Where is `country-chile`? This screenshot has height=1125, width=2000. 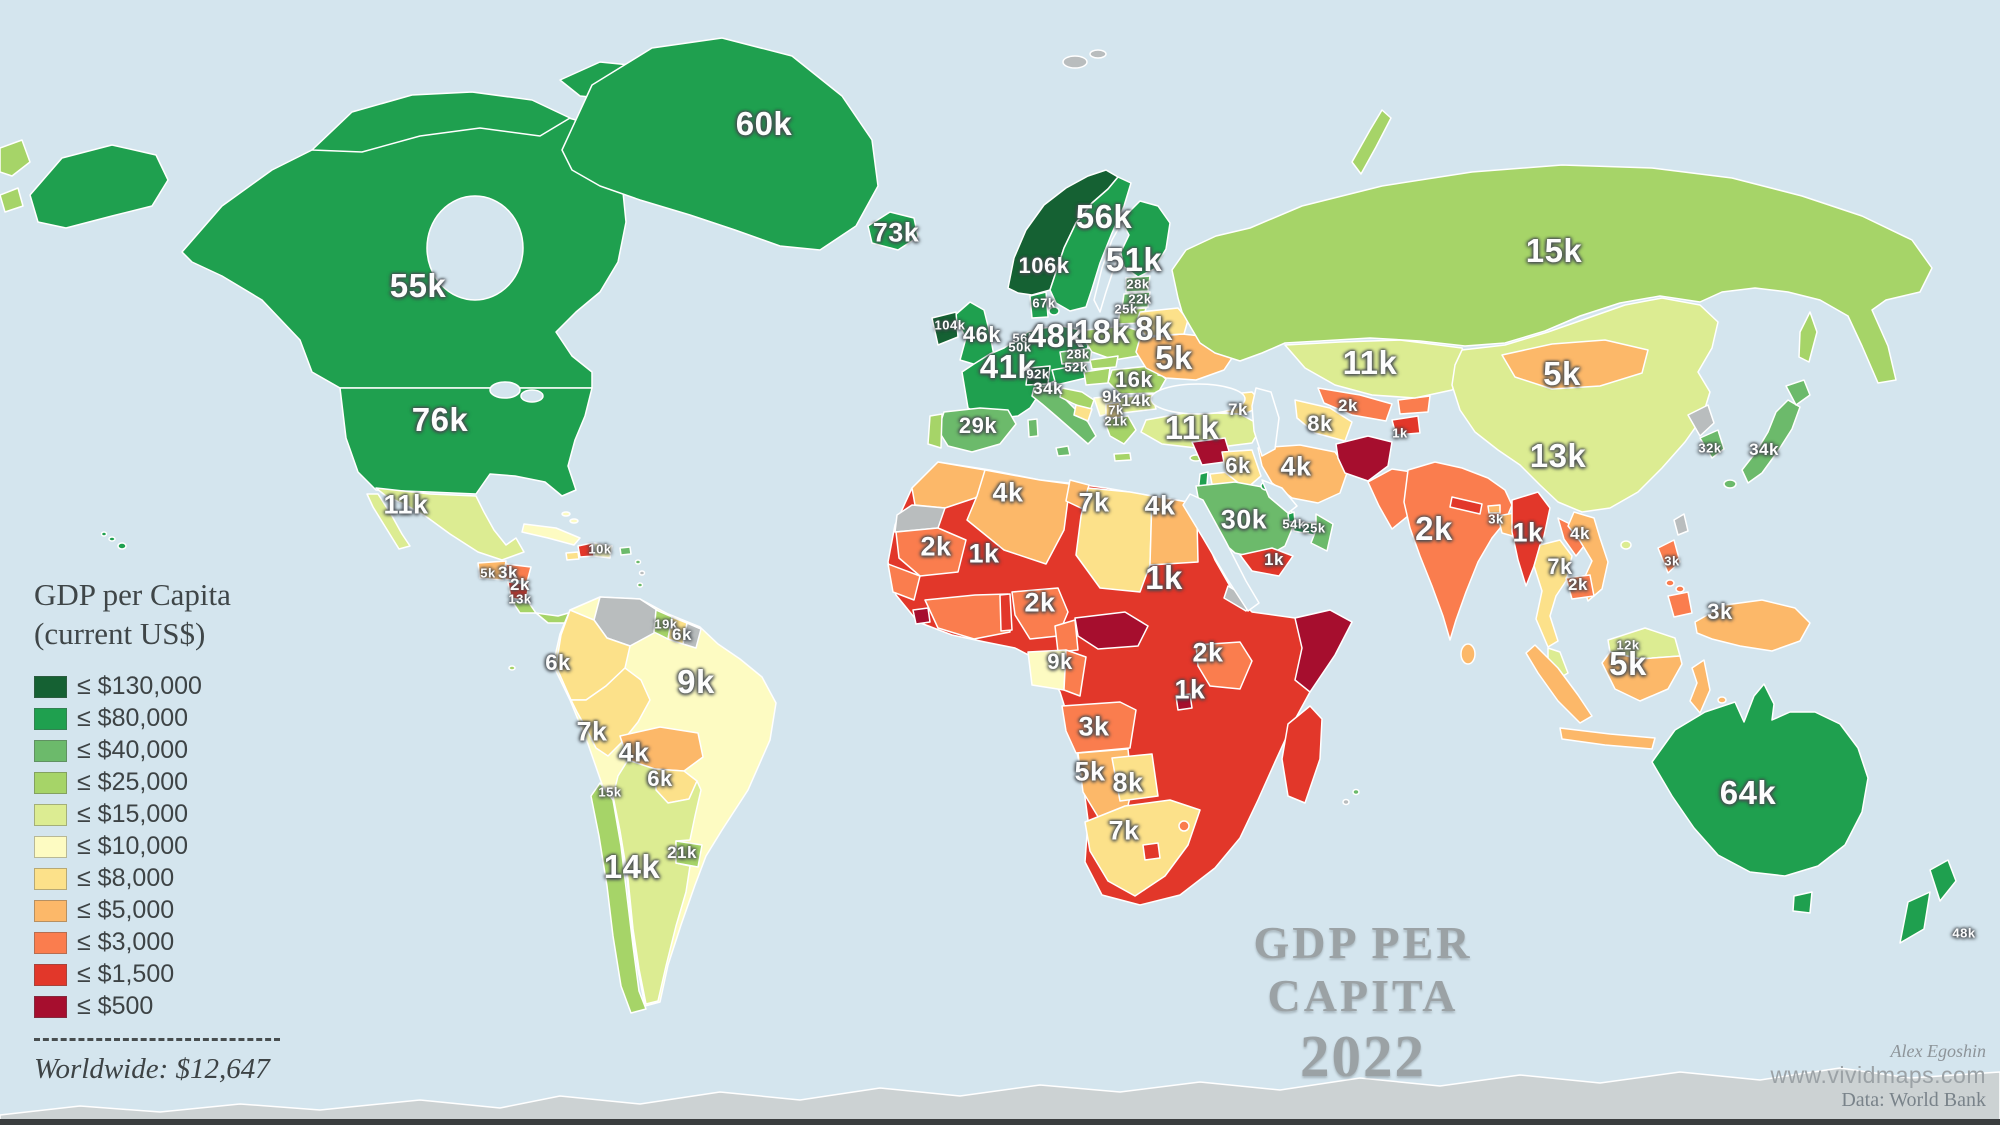 country-chile is located at coordinates (618, 898).